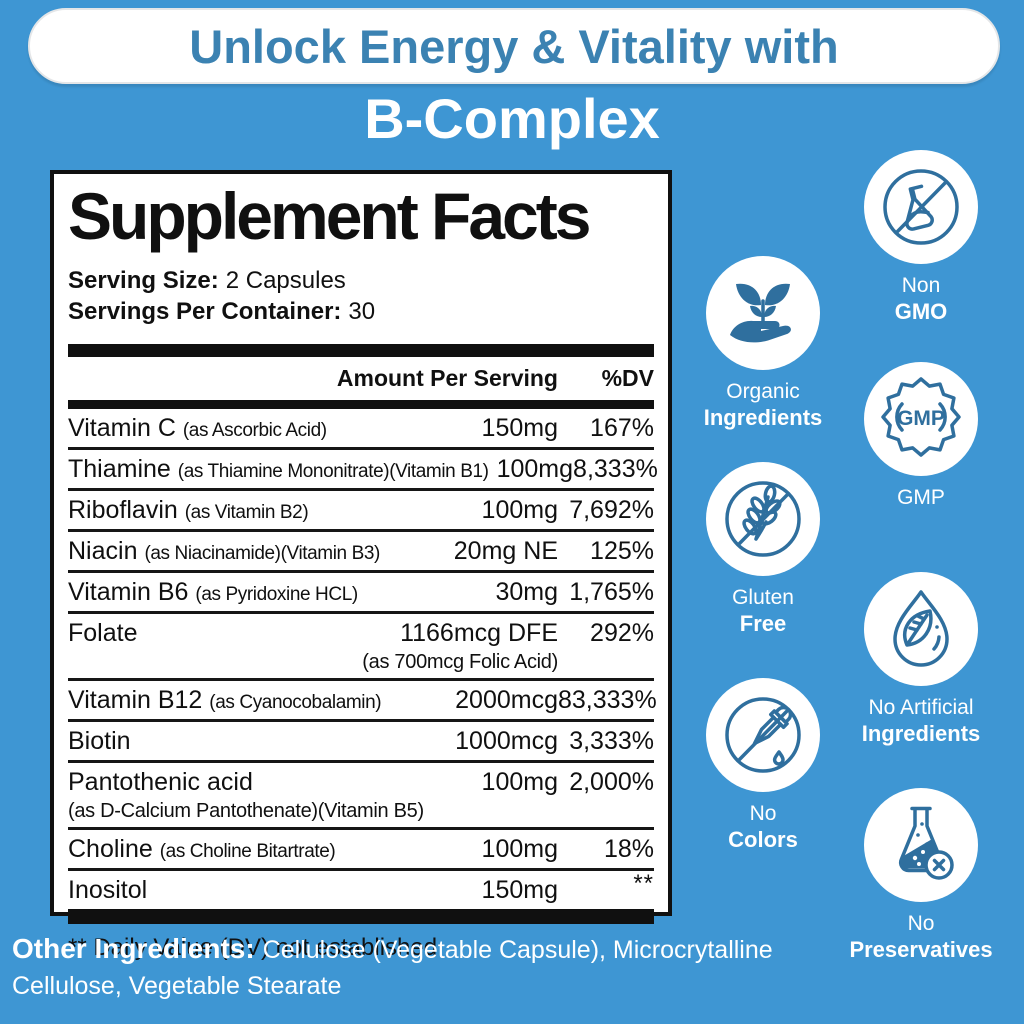 Image resolution: width=1024 pixels, height=1024 pixels. What do you see at coordinates (763, 597) in the screenshot?
I see `badge-label: Gluten` at bounding box center [763, 597].